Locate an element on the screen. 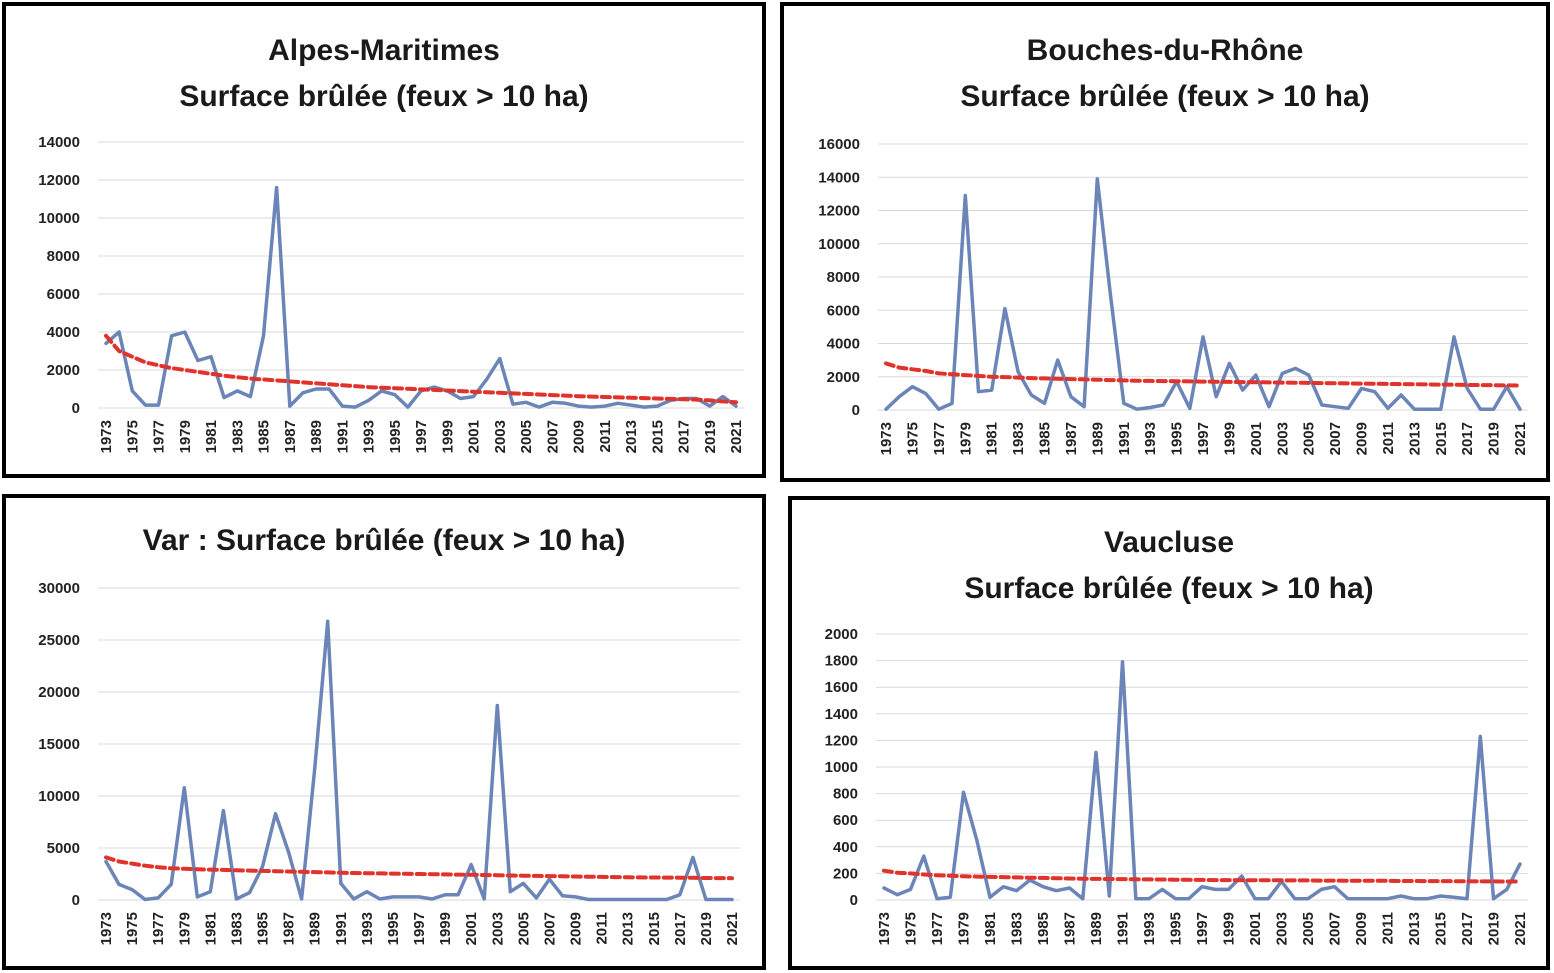 This screenshot has height=973, width=1554. data-series-line is located at coordinates (1202, 780).